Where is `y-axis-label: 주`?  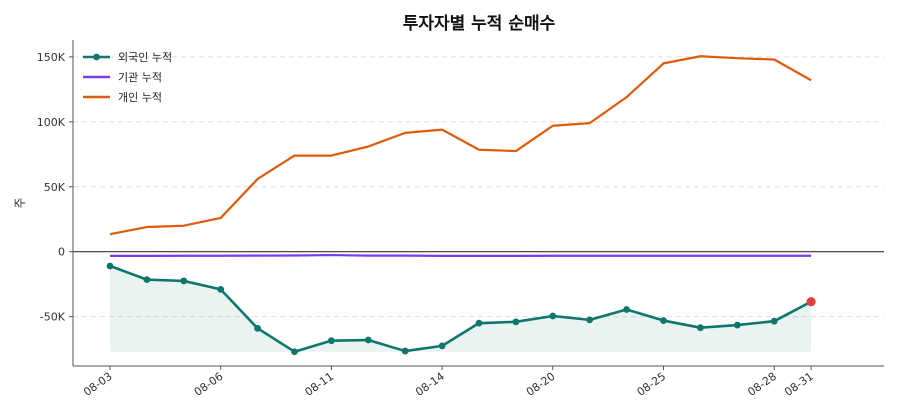
y-axis-label: 주 is located at coordinates (20, 202).